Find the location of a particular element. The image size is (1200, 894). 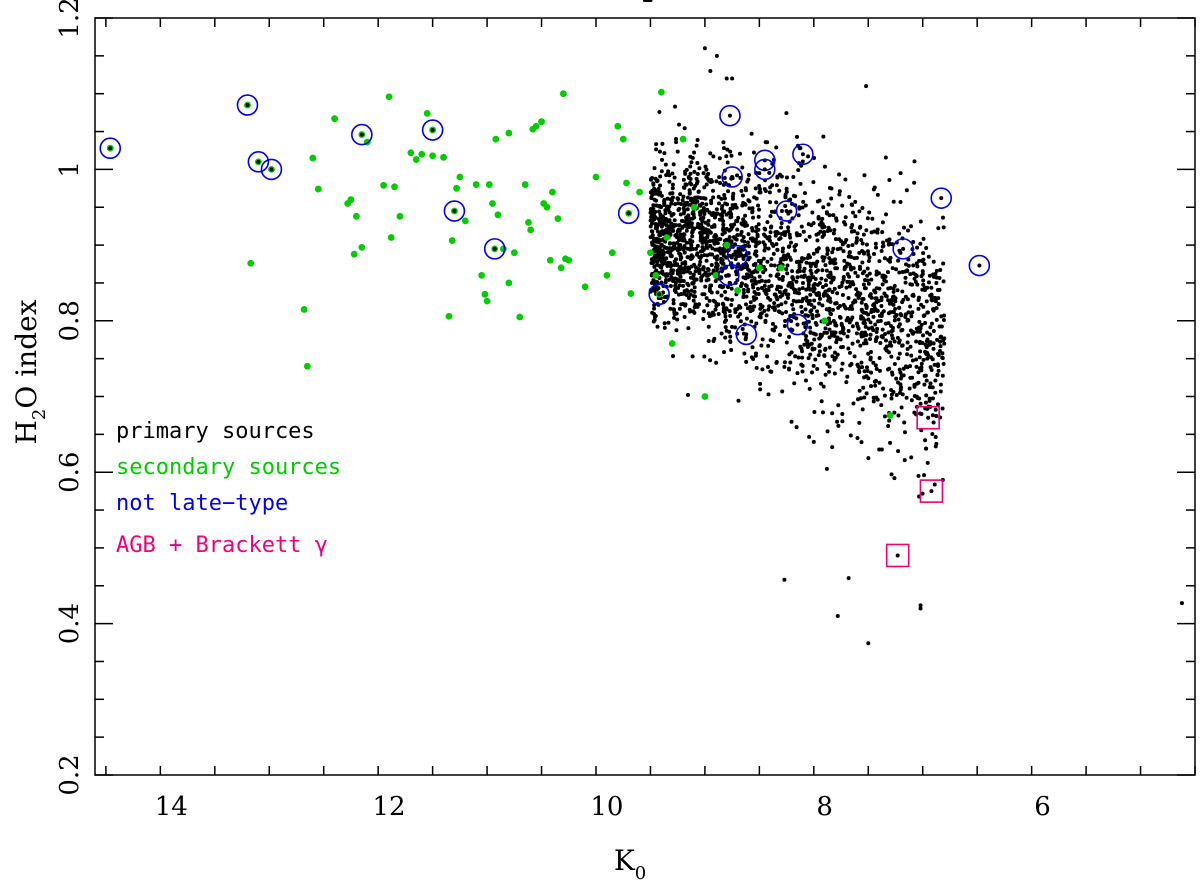

y-tick-label: 0.4 is located at coordinates (70, 623).